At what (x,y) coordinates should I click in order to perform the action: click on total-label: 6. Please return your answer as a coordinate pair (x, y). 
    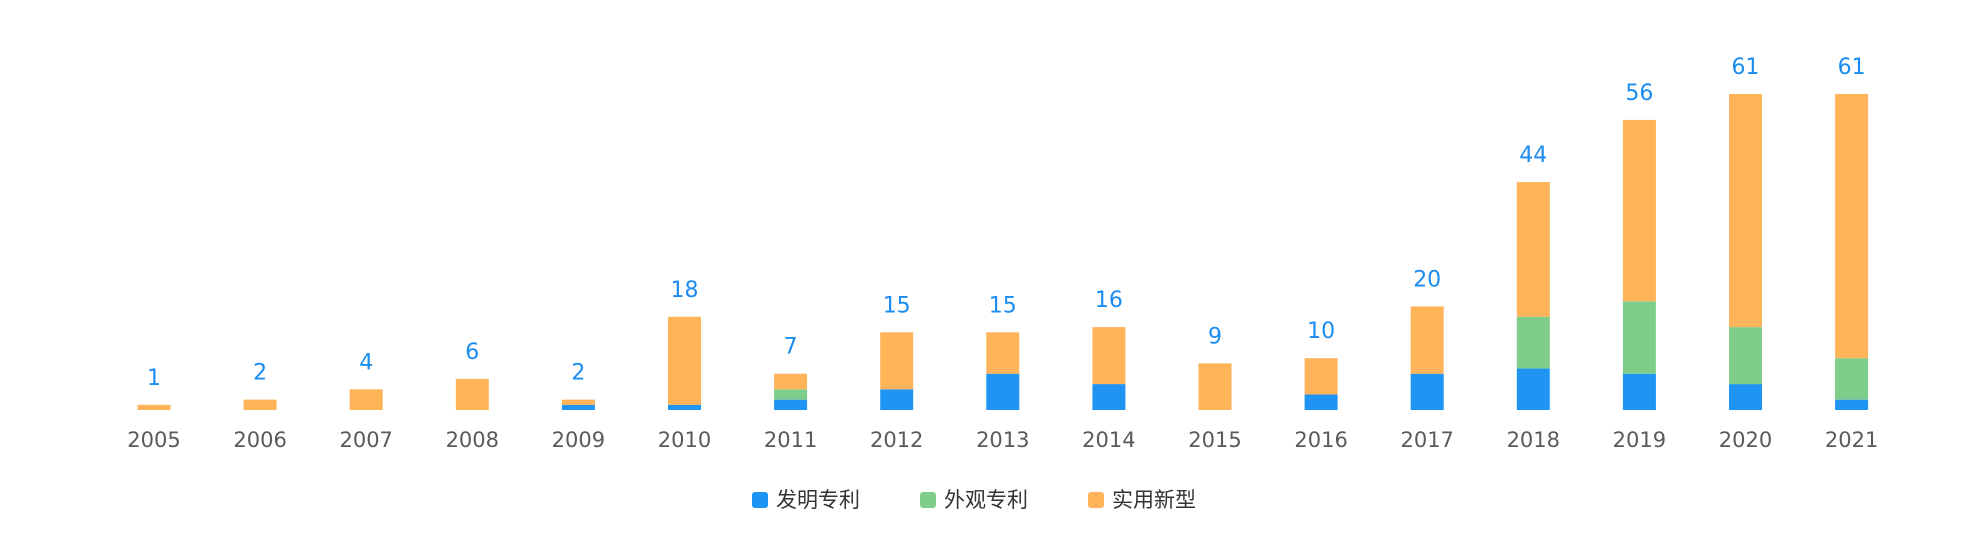
    Looking at the image, I should click on (472, 352).